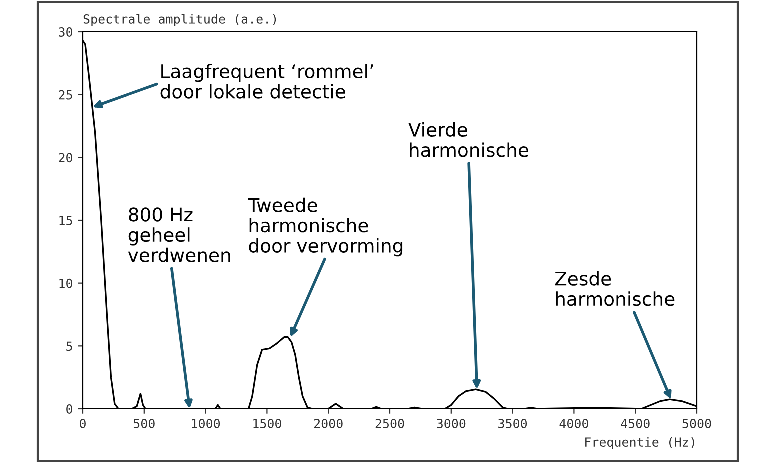 This screenshot has height=463, width=770. What do you see at coordinates (69, 347) in the screenshot?
I see `y-tick-label: 5` at bounding box center [69, 347].